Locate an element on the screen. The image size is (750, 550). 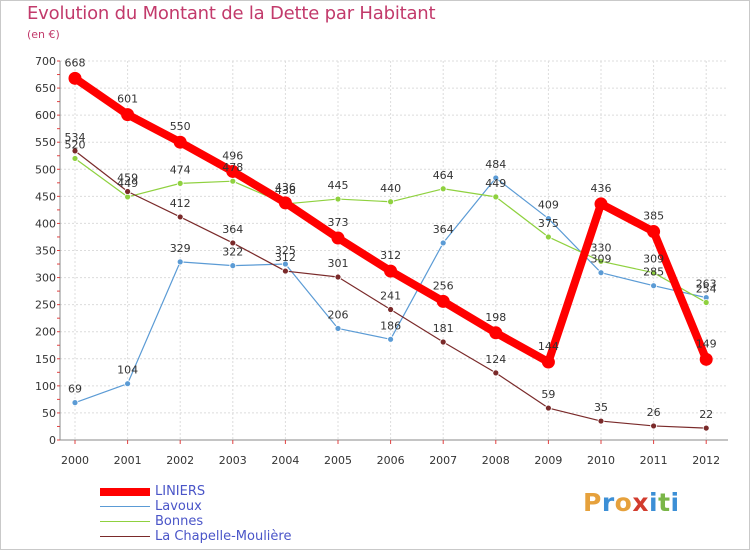
y-tick-label: 700 is located at coordinates (45, 61).